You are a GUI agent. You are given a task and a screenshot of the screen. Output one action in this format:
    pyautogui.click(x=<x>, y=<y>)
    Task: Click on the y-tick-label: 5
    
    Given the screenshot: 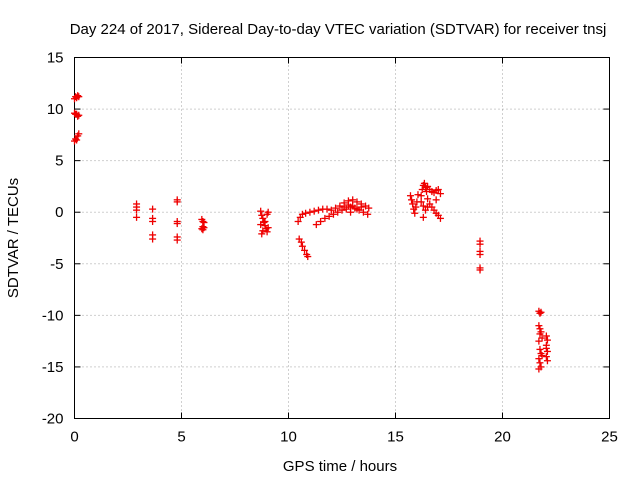 What is the action you would take?
    pyautogui.click(x=59, y=161)
    